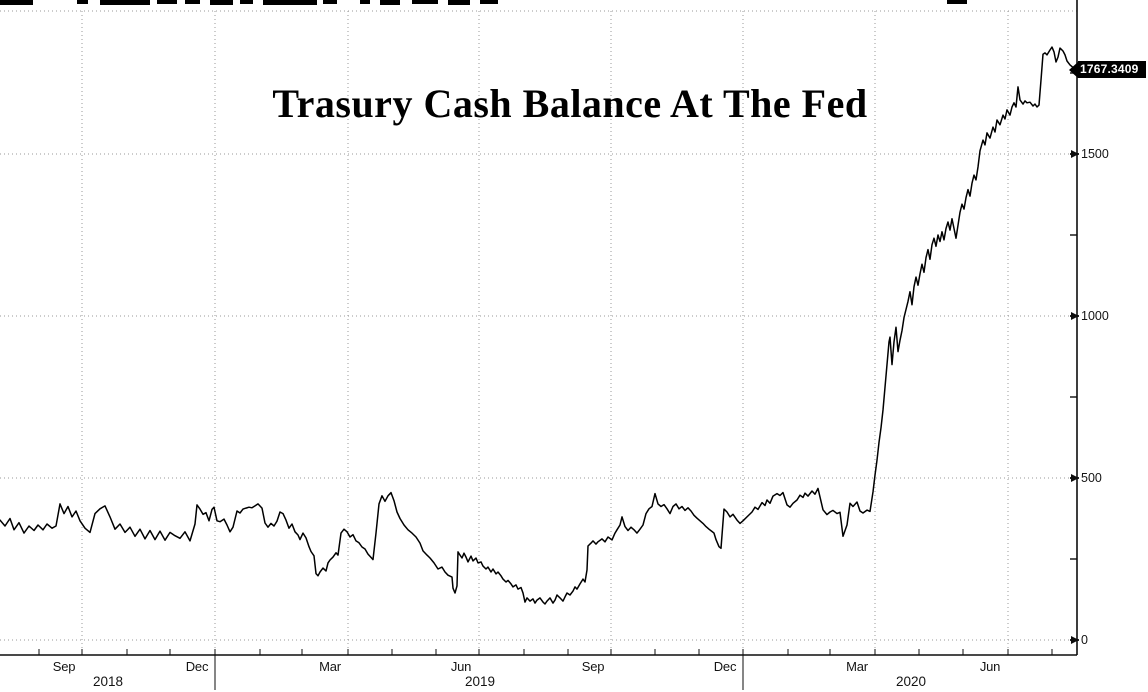  What do you see at coordinates (480, 681) in the screenshot?
I see `x-year-label: 2019` at bounding box center [480, 681].